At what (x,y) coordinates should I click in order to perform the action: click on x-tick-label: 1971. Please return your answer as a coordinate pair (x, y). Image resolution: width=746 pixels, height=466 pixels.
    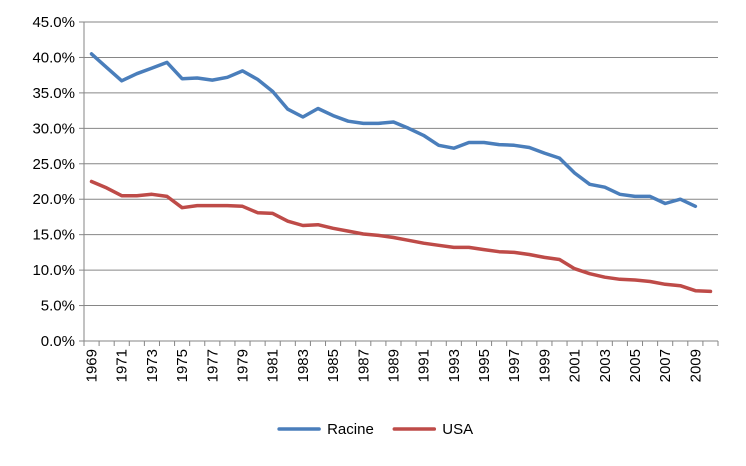
    Looking at the image, I should click on (122, 365).